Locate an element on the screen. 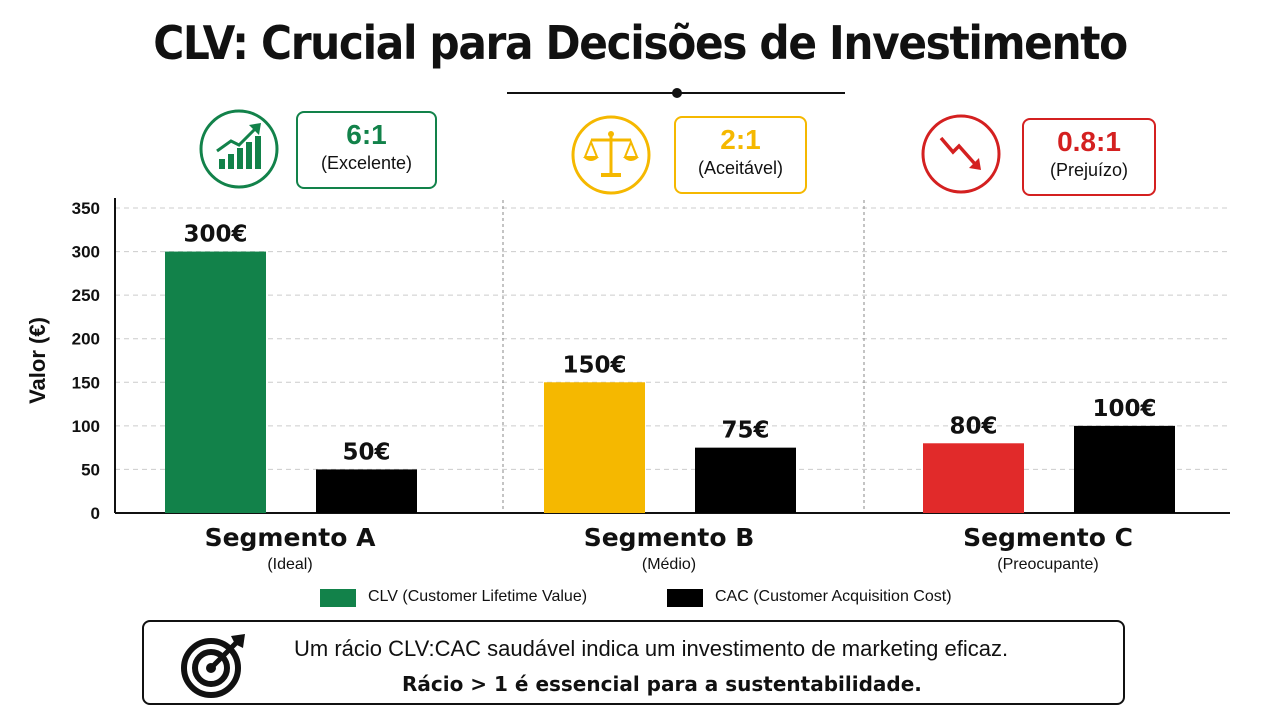  y-tick-label: 200 is located at coordinates (86, 339).